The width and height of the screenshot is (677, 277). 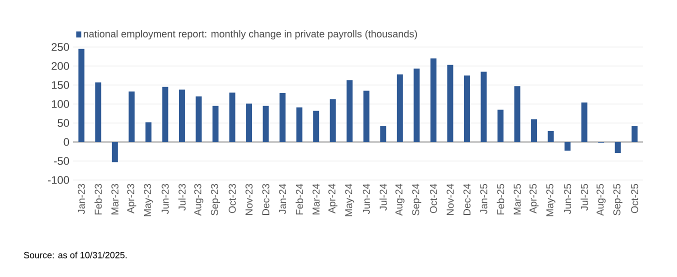 I want to click on x-tick-label: Apr-23, so click(x=131, y=199).